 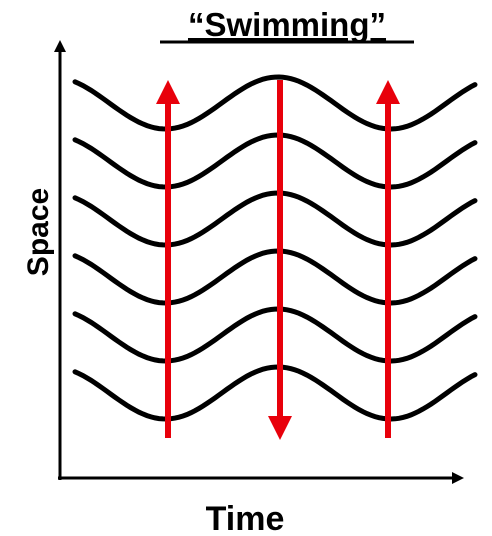 What do you see at coordinates (38, 232) in the screenshot?
I see `y-axis-label: Space` at bounding box center [38, 232].